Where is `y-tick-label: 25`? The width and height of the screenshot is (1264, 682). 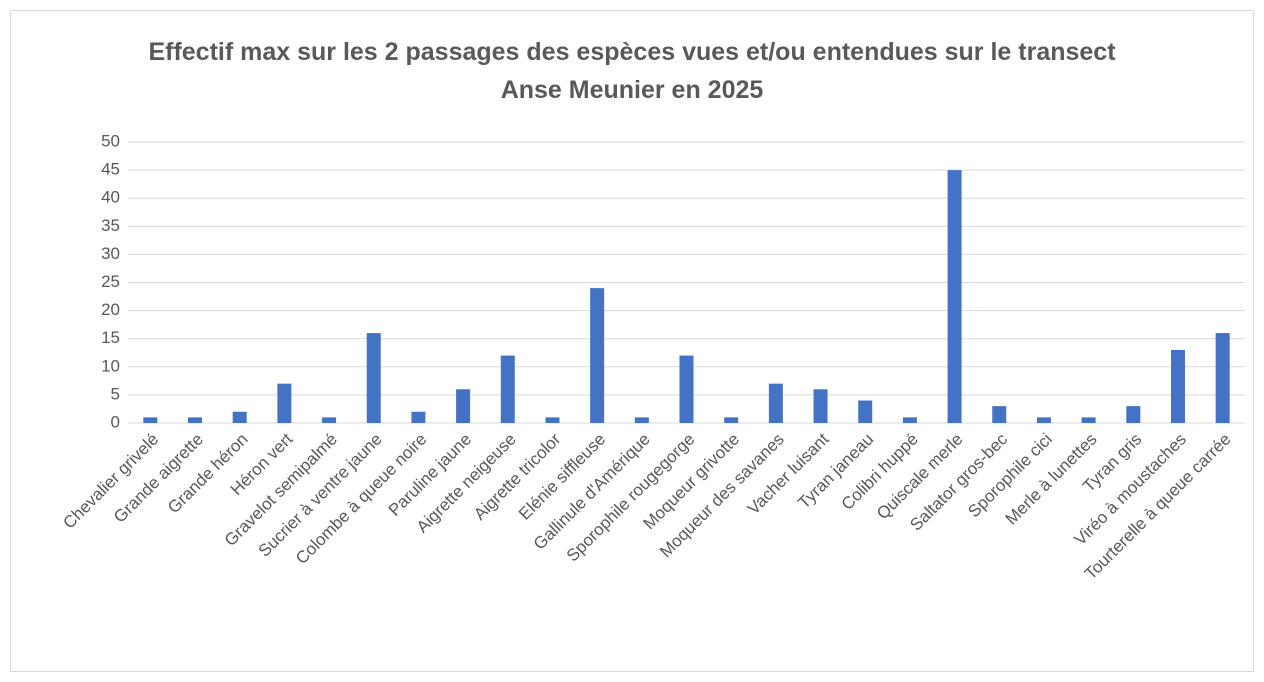 y-tick-label: 25 is located at coordinates (110, 281).